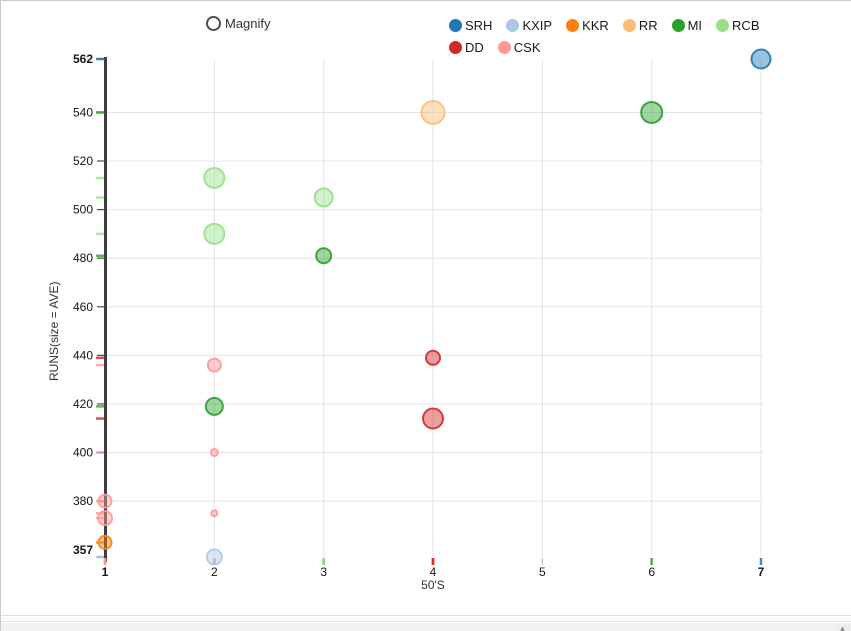 Image resolution: width=851 pixels, height=631 pixels. I want to click on y-tick-label: 562, so click(83, 59).